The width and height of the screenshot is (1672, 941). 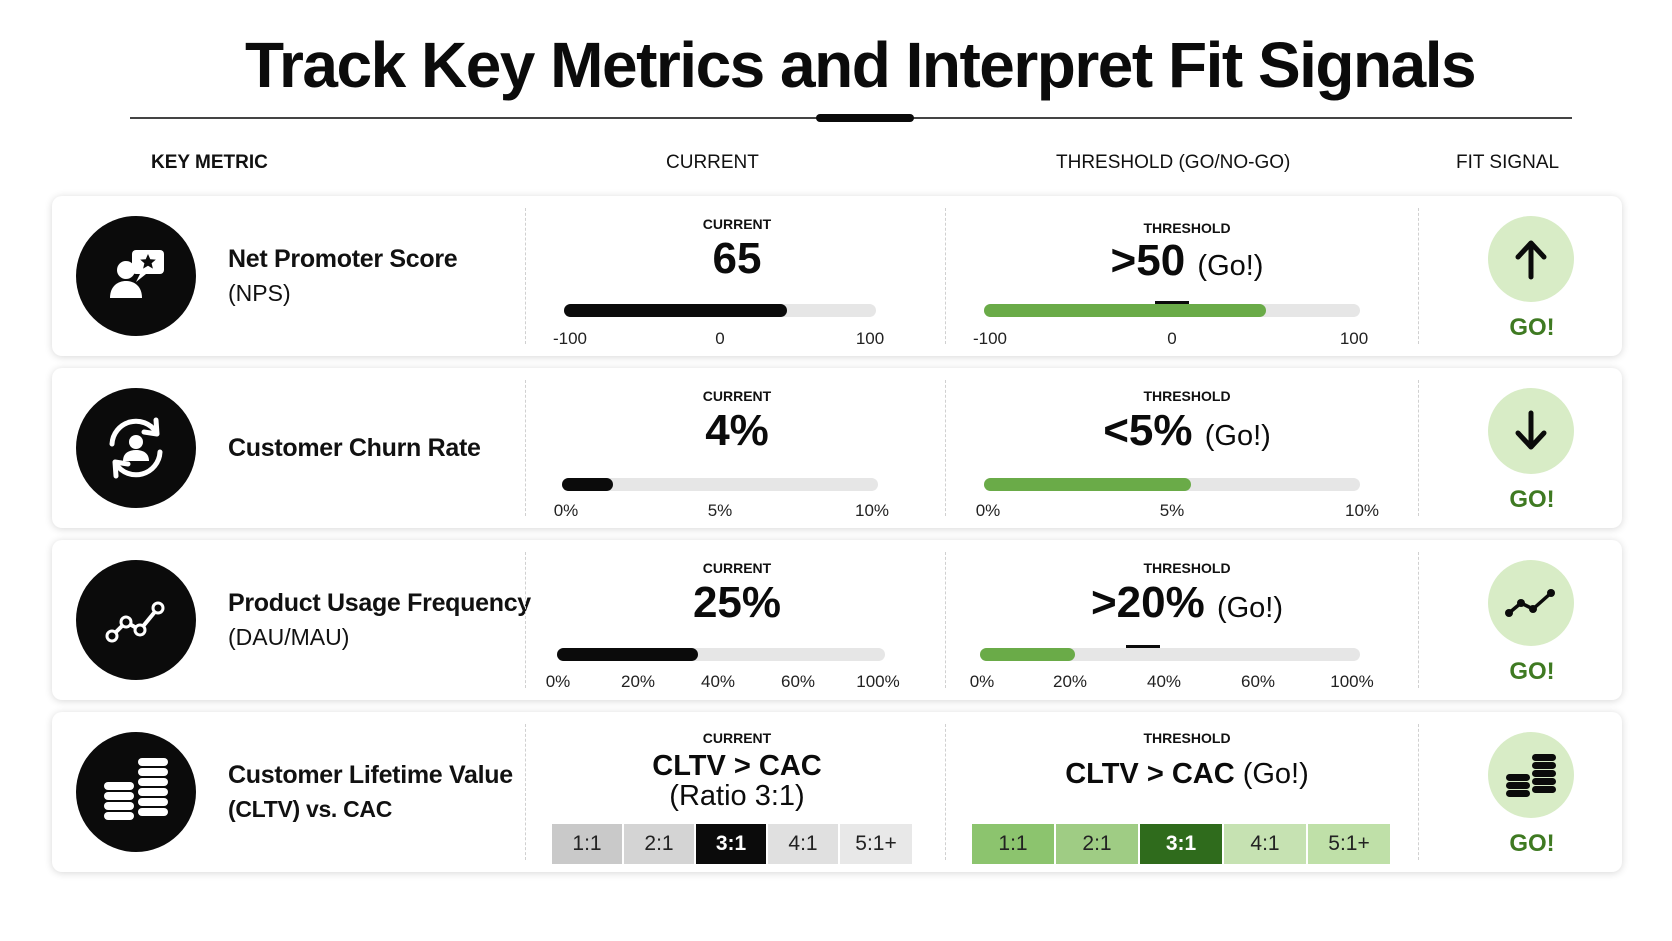 What do you see at coordinates (1147, 602) in the screenshot?
I see `threshold-expression: >20%` at bounding box center [1147, 602].